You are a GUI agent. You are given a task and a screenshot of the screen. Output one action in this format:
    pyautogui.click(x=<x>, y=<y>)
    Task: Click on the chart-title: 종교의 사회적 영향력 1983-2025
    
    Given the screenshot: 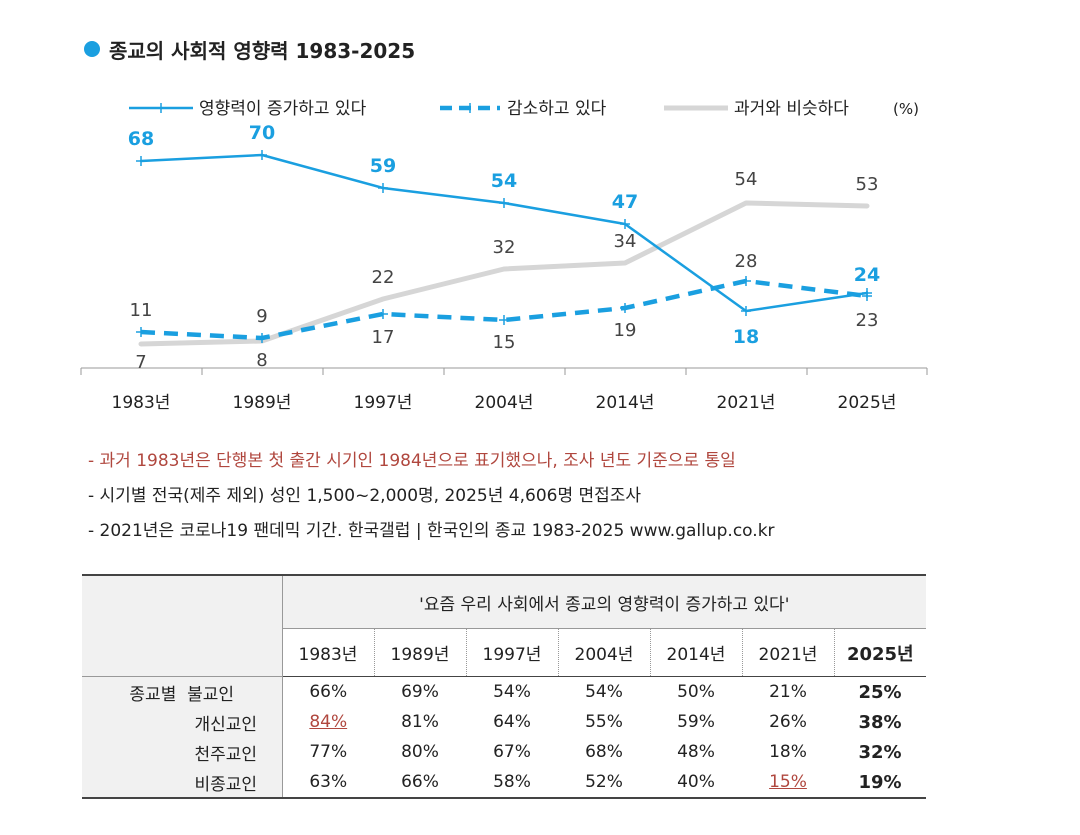 What is the action you would take?
    pyautogui.click(x=249, y=49)
    